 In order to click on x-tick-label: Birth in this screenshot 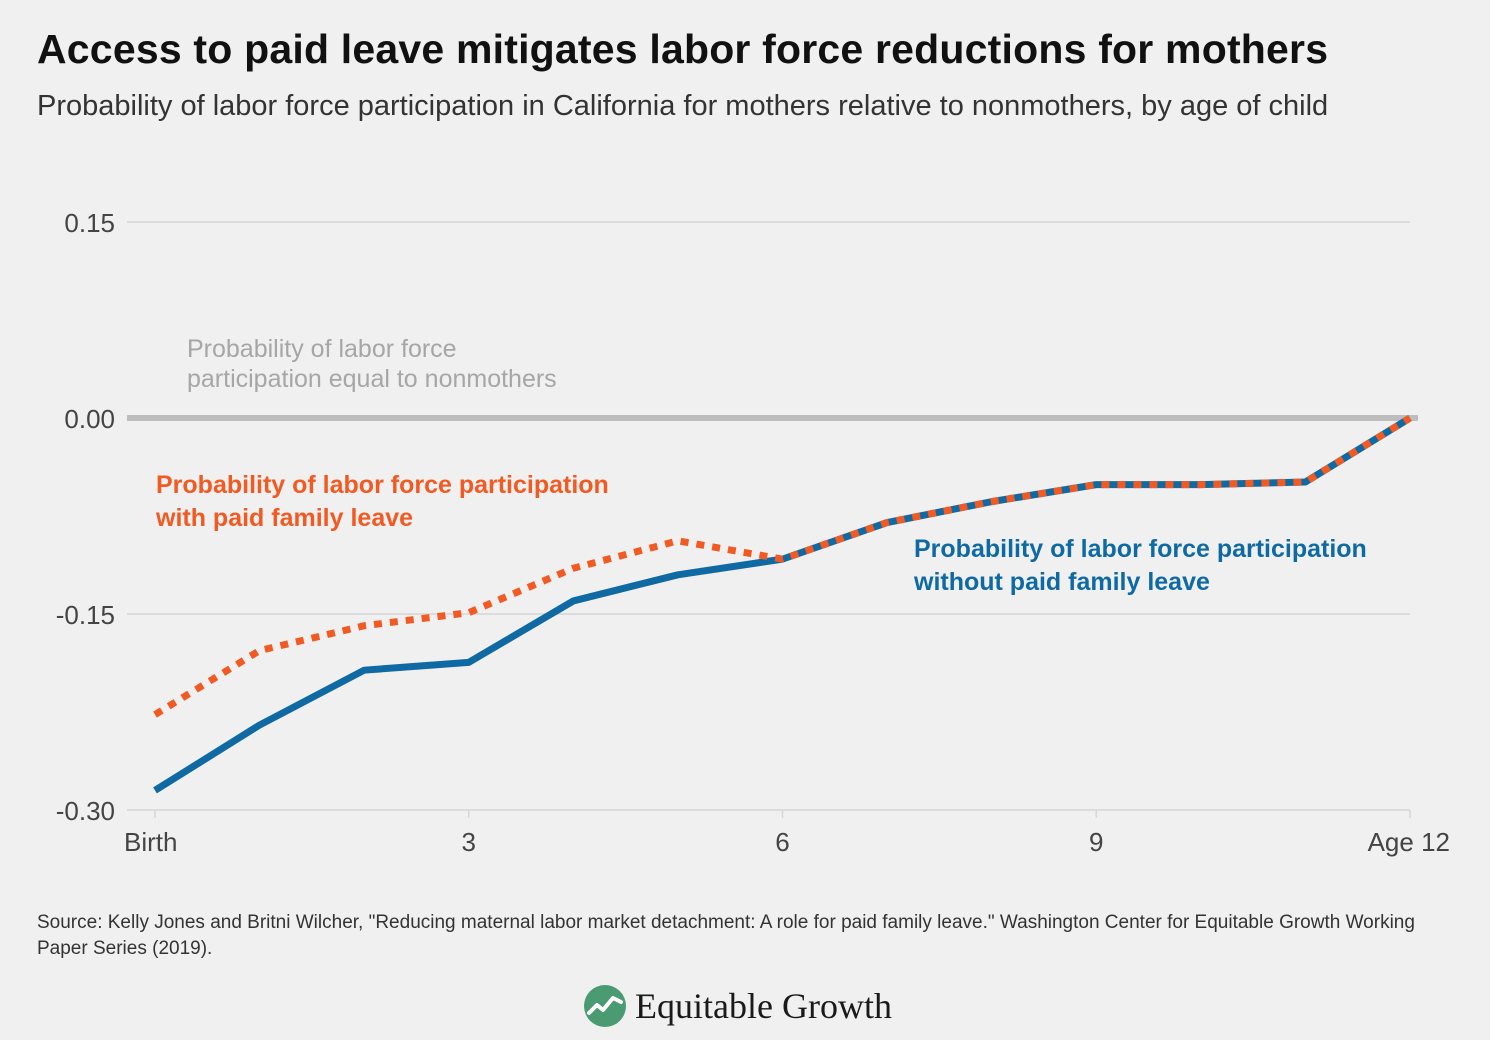, I will do `click(150, 842)`.